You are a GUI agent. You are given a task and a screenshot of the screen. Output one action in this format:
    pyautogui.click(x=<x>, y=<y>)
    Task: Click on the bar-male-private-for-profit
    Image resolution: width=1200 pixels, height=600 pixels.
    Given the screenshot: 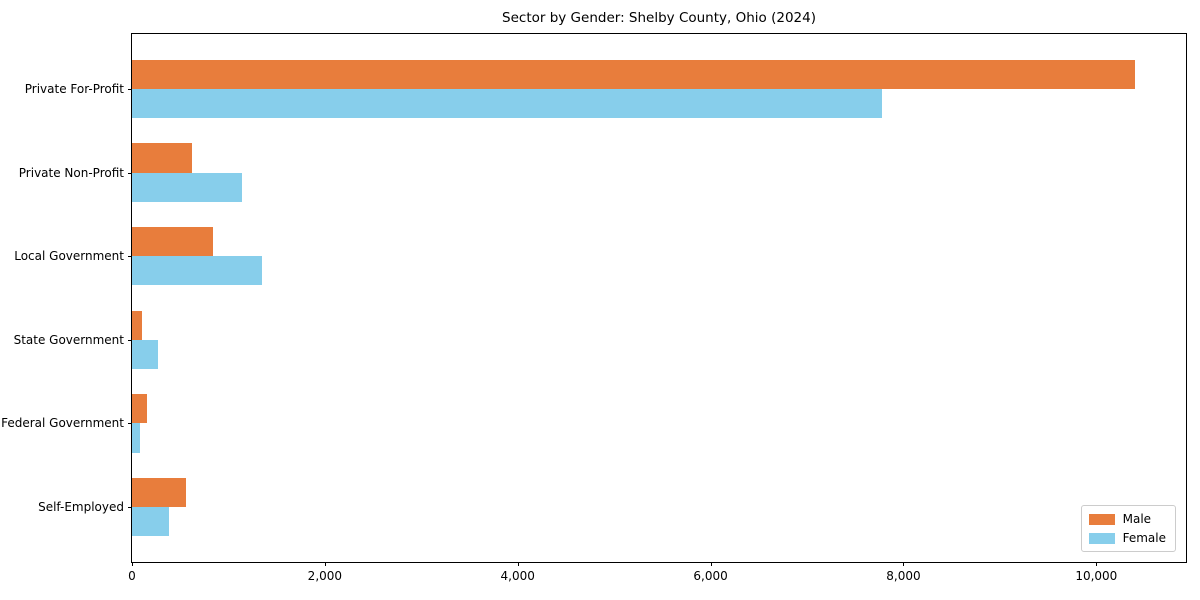 What is the action you would take?
    pyautogui.click(x=633, y=74)
    